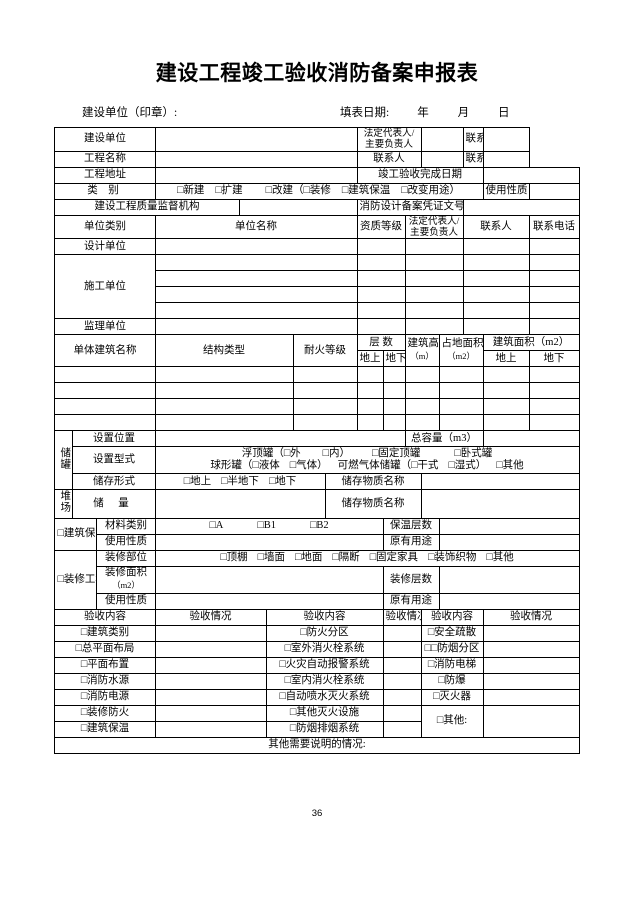  Describe the element at coordinates (271, 558) in the screenshot. I see `checkbox-wall: □墙面` at that location.